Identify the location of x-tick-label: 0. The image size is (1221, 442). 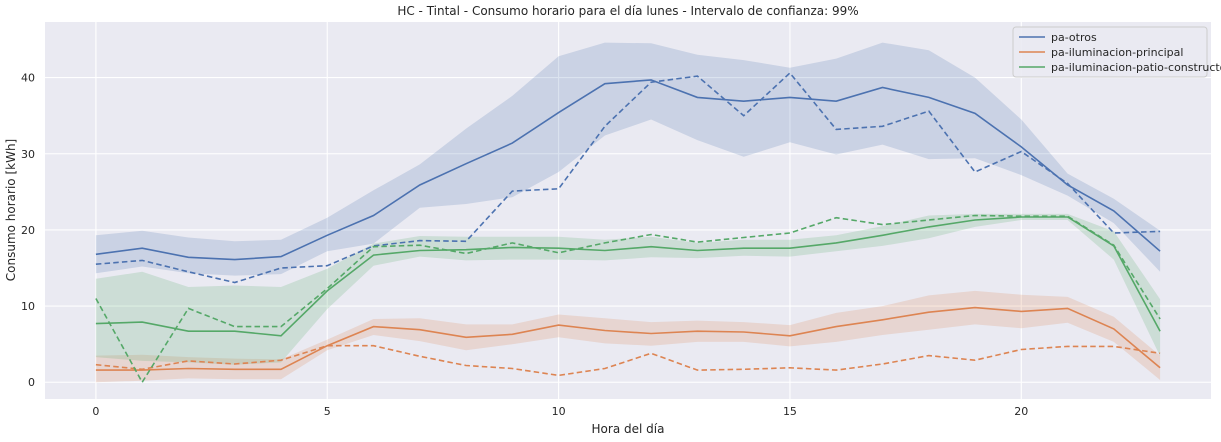
(95, 411).